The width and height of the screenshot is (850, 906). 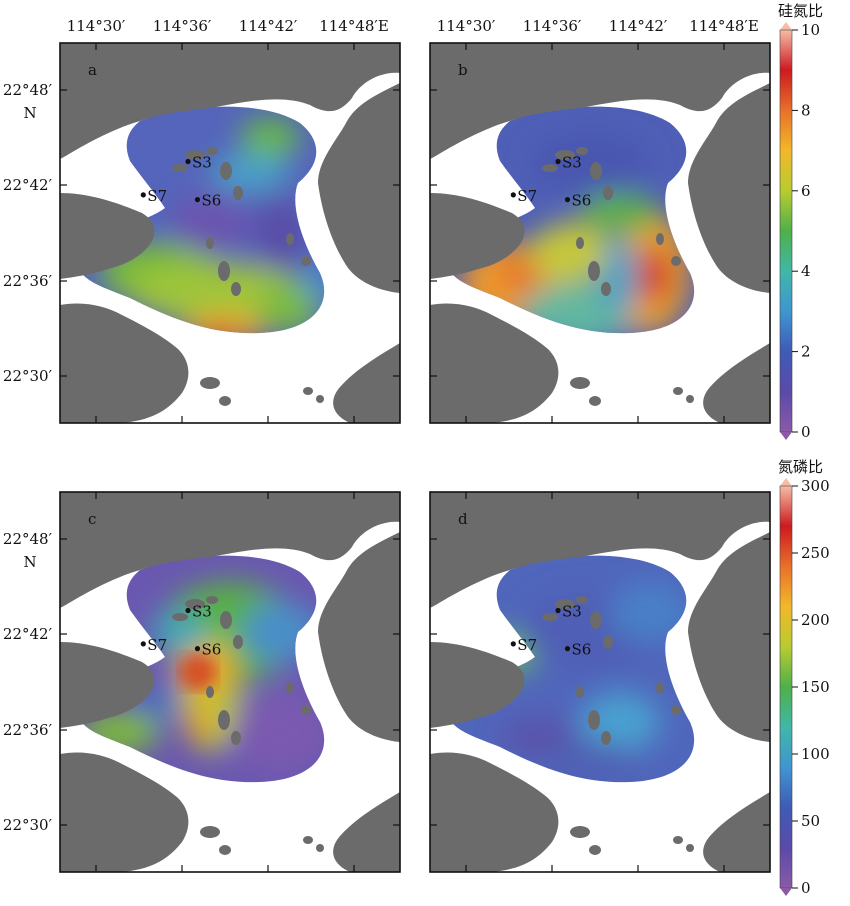 What do you see at coordinates (810, 821) in the screenshot?
I see `colorbar-tick-label: 50` at bounding box center [810, 821].